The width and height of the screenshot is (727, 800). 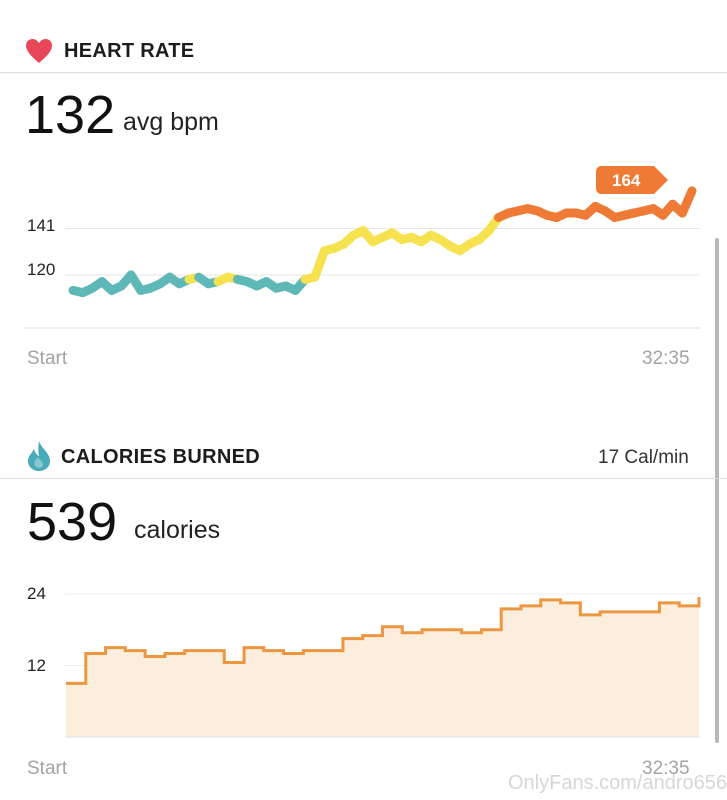 What do you see at coordinates (363, 72) in the screenshot?
I see `heart-rate-divider` at bounding box center [363, 72].